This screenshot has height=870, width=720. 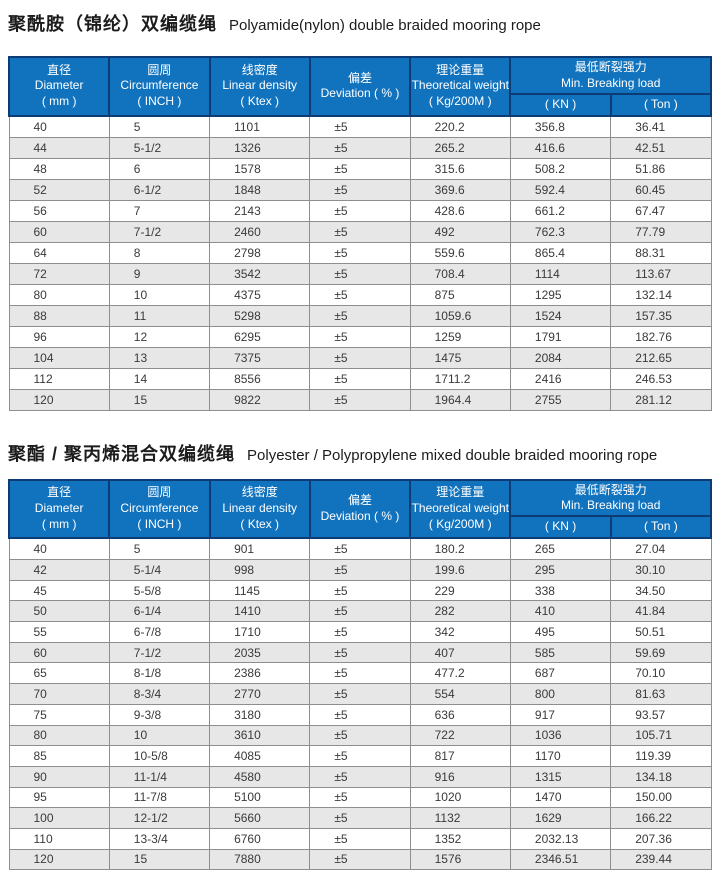 What do you see at coordinates (159, 632) in the screenshot?
I see `table-cell: 6-7/8` at bounding box center [159, 632].